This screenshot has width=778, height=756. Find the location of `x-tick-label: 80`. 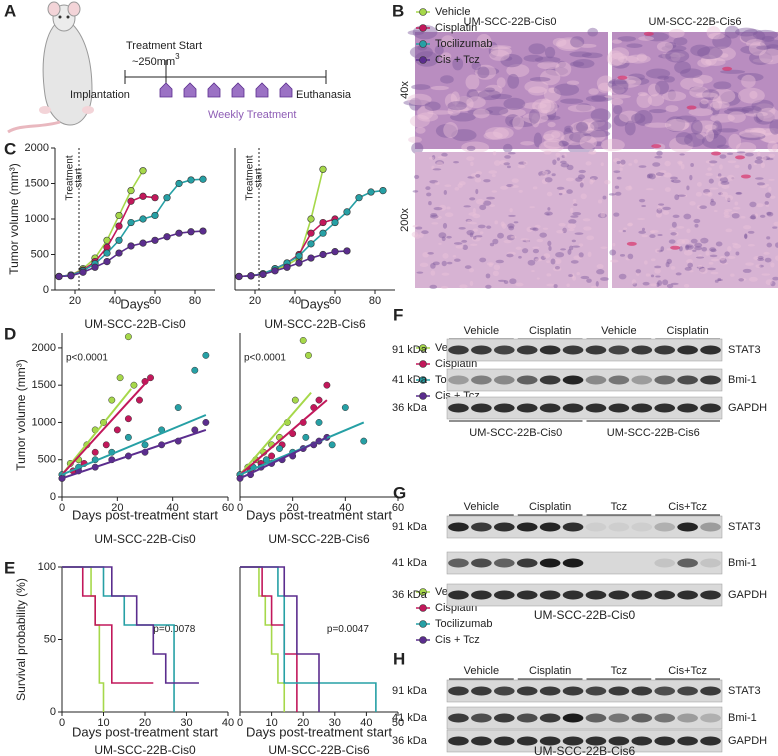

x-tick-label: 80 is located at coordinates (195, 301).